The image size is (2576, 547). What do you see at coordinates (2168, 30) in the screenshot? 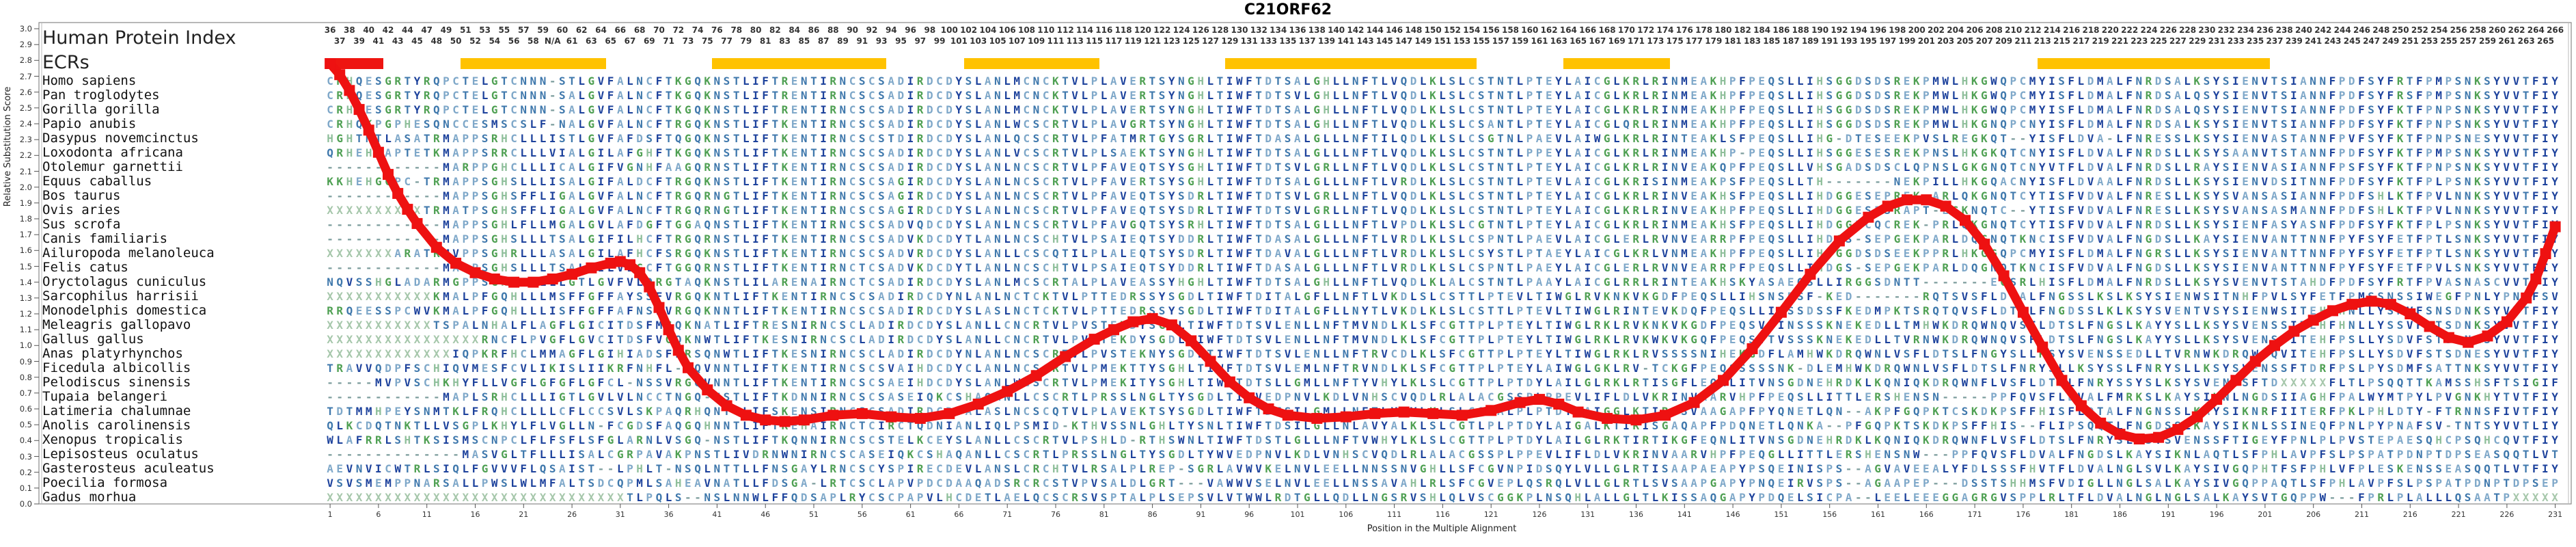
I see `column-label: 226` at bounding box center [2168, 30].